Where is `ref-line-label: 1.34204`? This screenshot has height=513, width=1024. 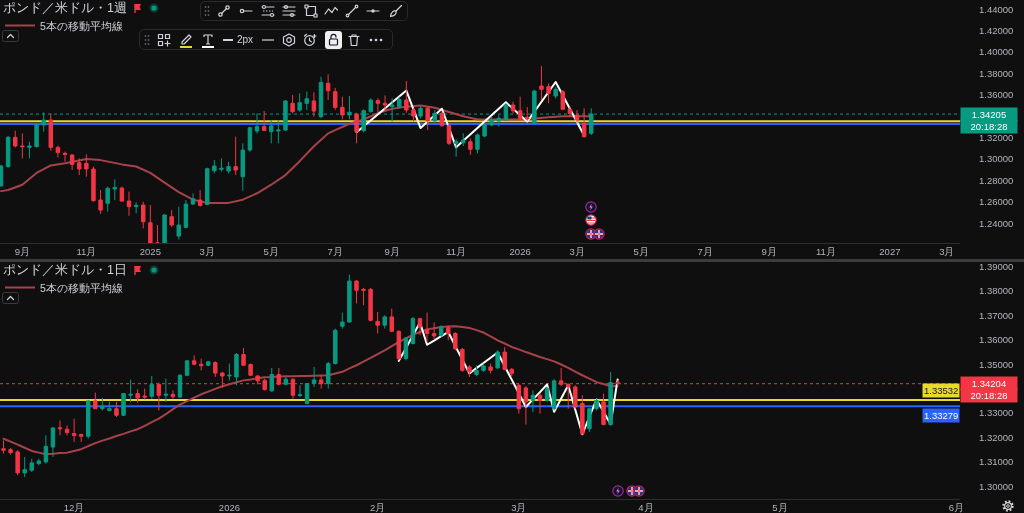 ref-line-label: 1.34204 is located at coordinates (989, 383).